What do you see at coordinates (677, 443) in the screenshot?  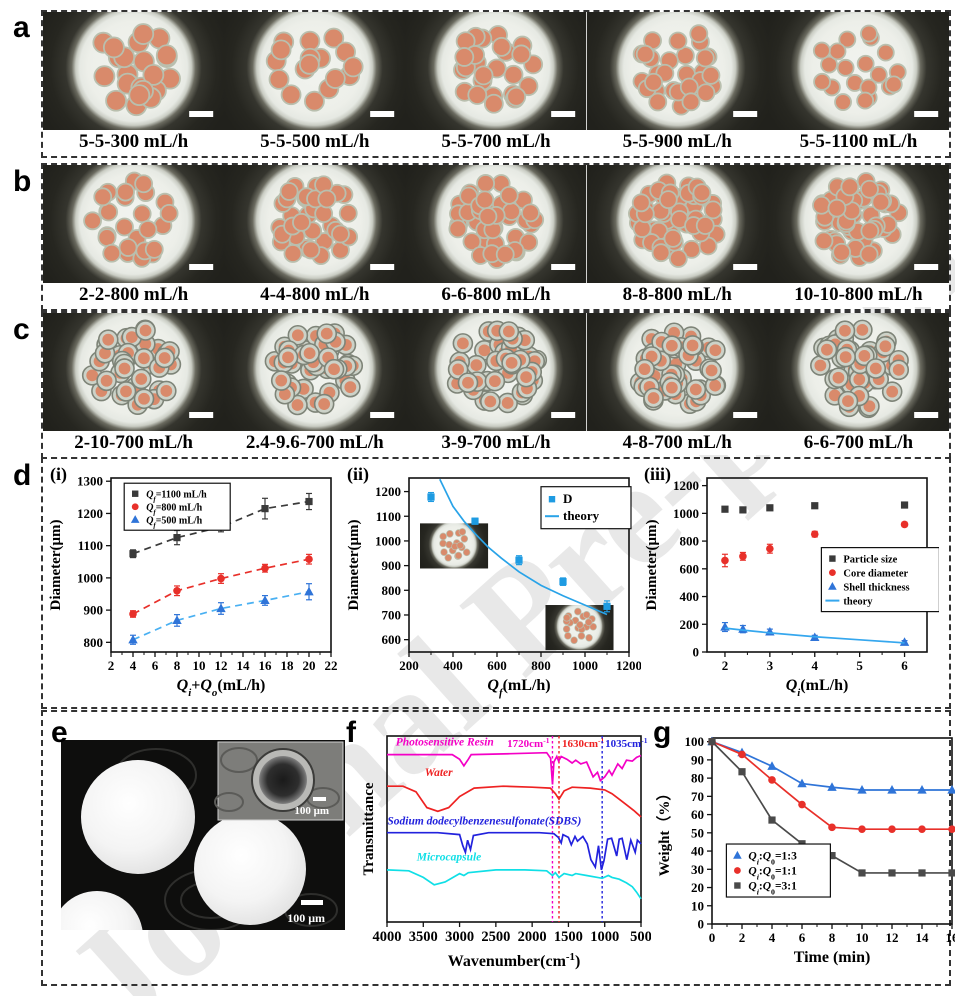 I see `micrograph-caption: 4-8-700 mL/h` at bounding box center [677, 443].